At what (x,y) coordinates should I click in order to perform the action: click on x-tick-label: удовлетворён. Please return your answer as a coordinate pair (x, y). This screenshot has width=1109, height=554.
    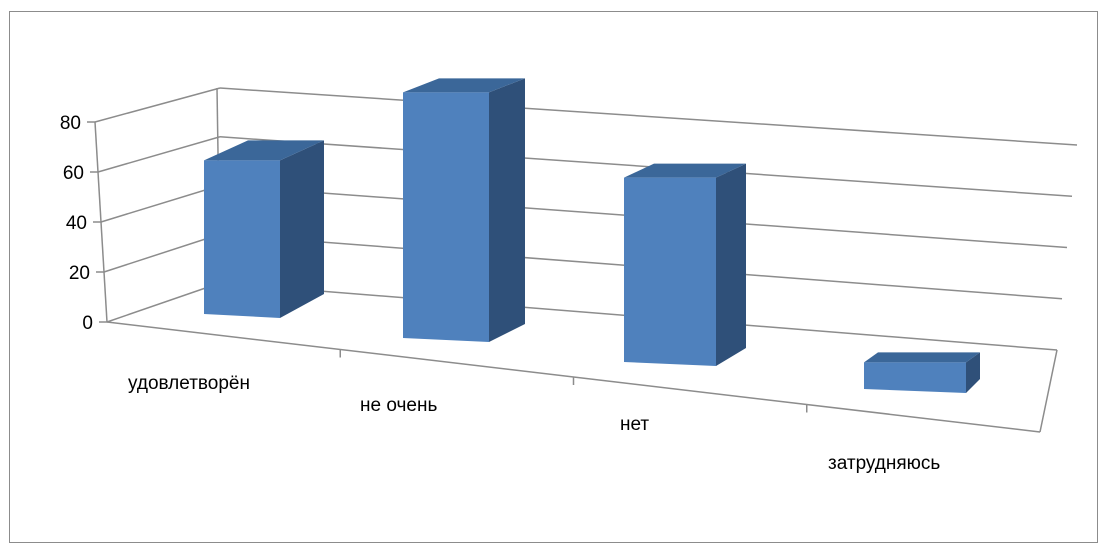
    Looking at the image, I should click on (189, 383).